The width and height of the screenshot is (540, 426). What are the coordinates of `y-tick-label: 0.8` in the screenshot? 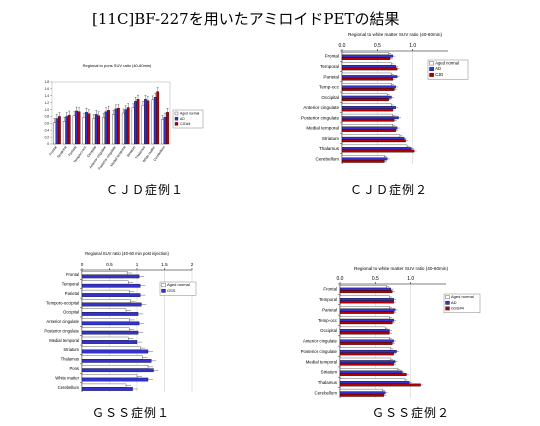 It's located at (47, 117).